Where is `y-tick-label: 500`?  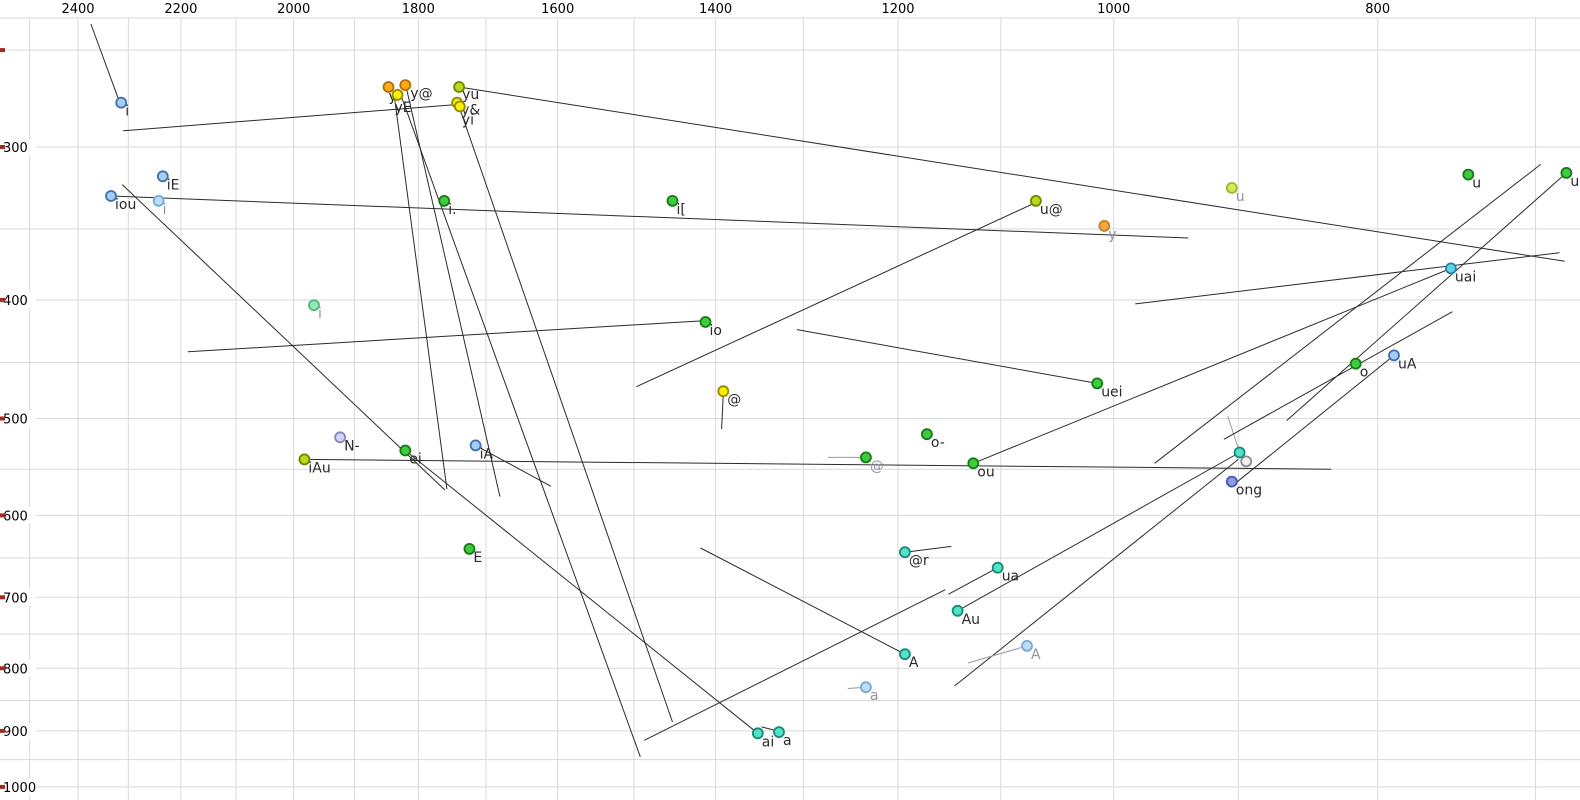 y-tick-label: 500 is located at coordinates (15, 420).